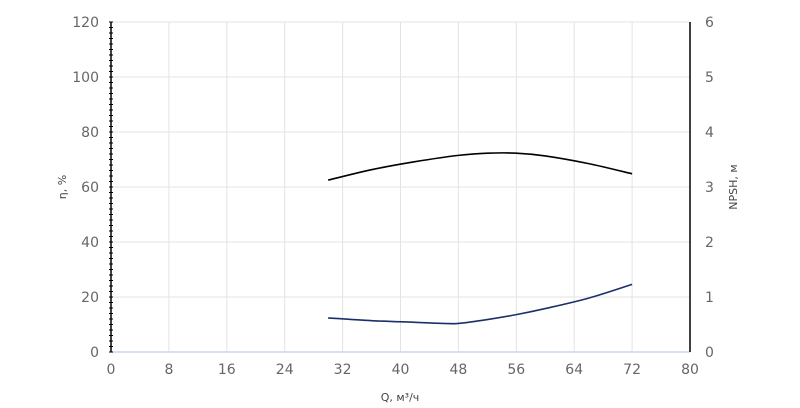 Image resolution: width=800 pixels, height=408 pixels. Describe the element at coordinates (85, 23) in the screenshot. I see `y-left-tick-label: 120` at that location.